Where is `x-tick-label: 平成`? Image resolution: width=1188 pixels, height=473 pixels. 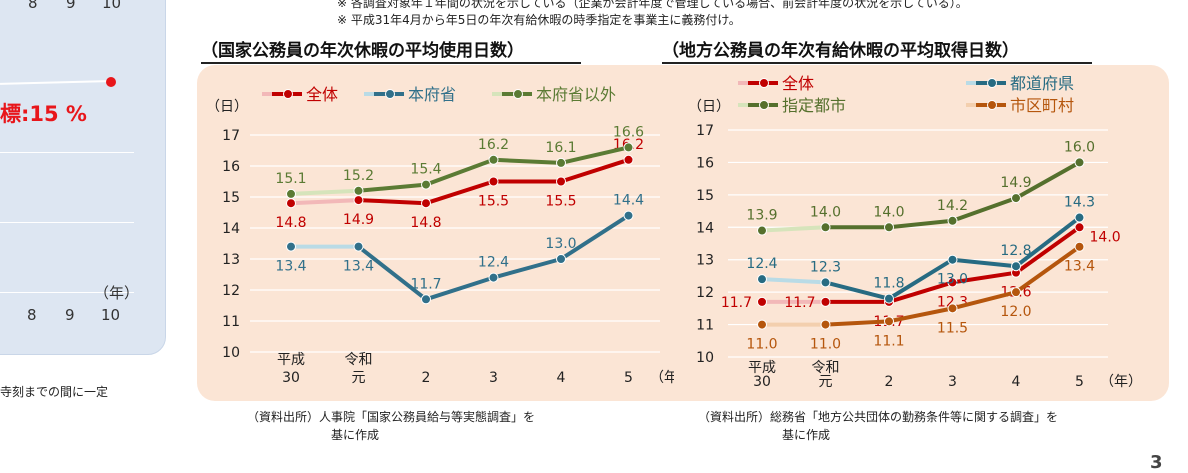 x-tick-label: 平成 is located at coordinates (291, 360).